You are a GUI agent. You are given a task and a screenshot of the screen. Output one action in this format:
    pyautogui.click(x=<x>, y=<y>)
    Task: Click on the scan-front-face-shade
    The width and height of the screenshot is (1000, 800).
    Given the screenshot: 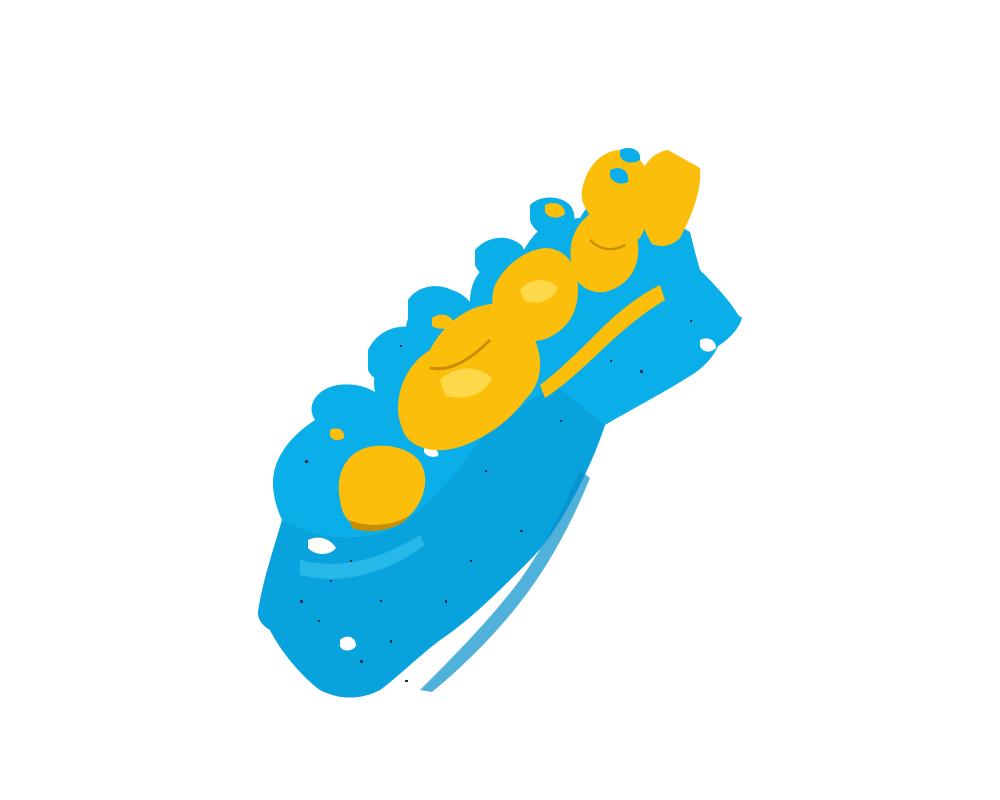 What is the action you would take?
    pyautogui.click(x=431, y=541)
    